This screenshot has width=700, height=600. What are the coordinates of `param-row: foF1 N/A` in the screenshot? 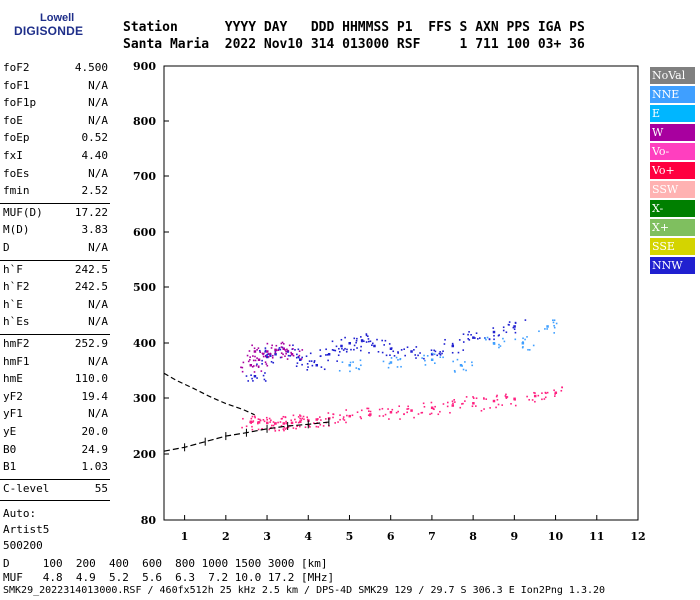 It's located at (55, 86).